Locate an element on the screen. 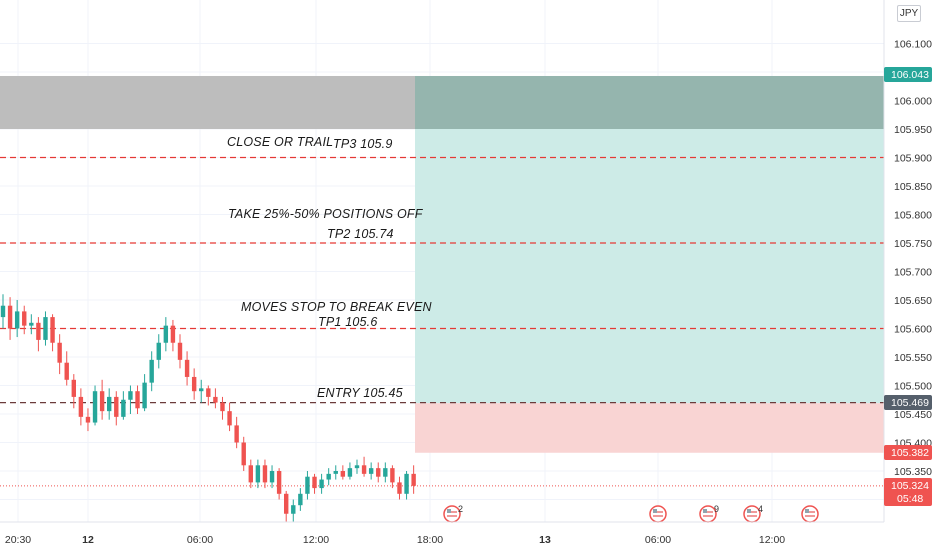 The image size is (932, 550). price-tick-label: 105.550 is located at coordinates (913, 358).